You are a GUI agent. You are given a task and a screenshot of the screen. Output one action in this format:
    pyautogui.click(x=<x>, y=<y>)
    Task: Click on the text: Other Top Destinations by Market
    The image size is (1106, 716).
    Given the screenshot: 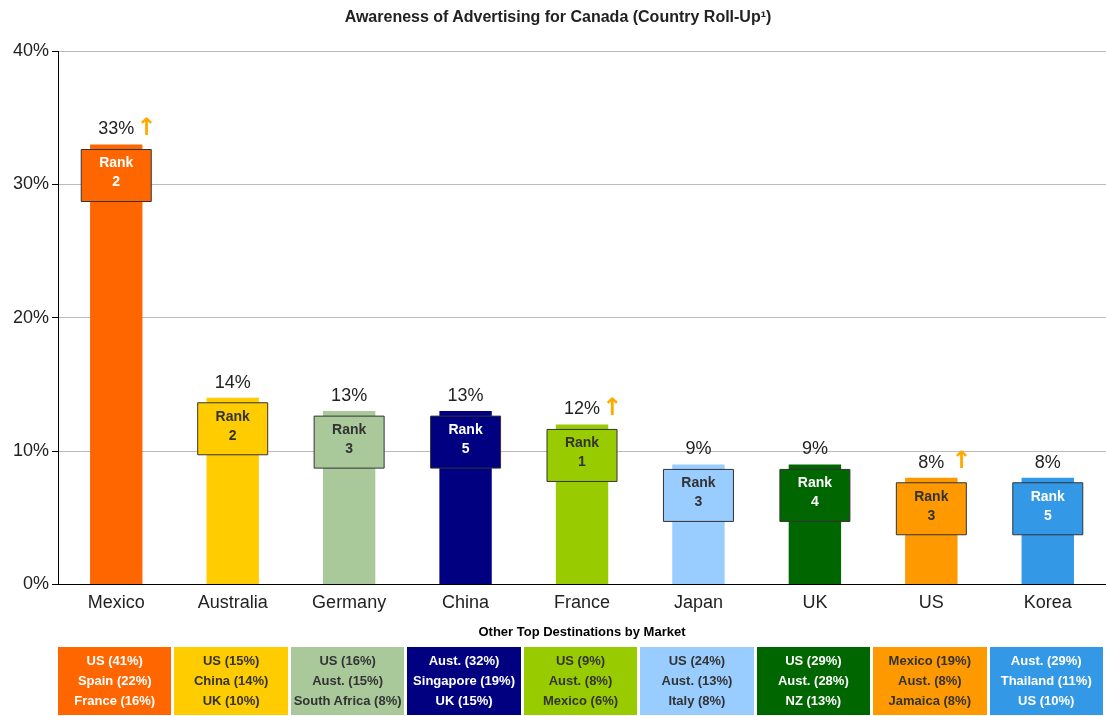 What is the action you would take?
    pyautogui.click(x=582, y=631)
    